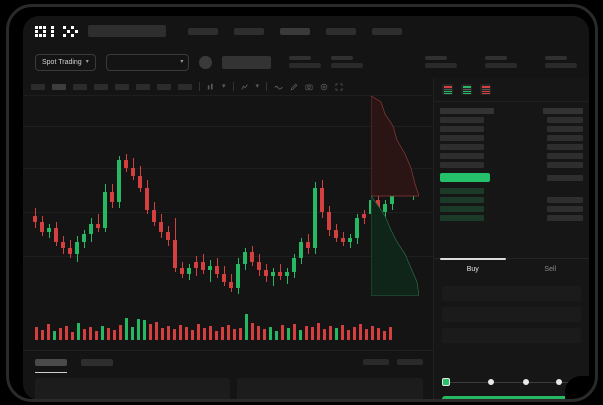  Describe the element at coordinates (466, 89) in the screenshot. I see `orderbook-mode-bids-icon` at that location.